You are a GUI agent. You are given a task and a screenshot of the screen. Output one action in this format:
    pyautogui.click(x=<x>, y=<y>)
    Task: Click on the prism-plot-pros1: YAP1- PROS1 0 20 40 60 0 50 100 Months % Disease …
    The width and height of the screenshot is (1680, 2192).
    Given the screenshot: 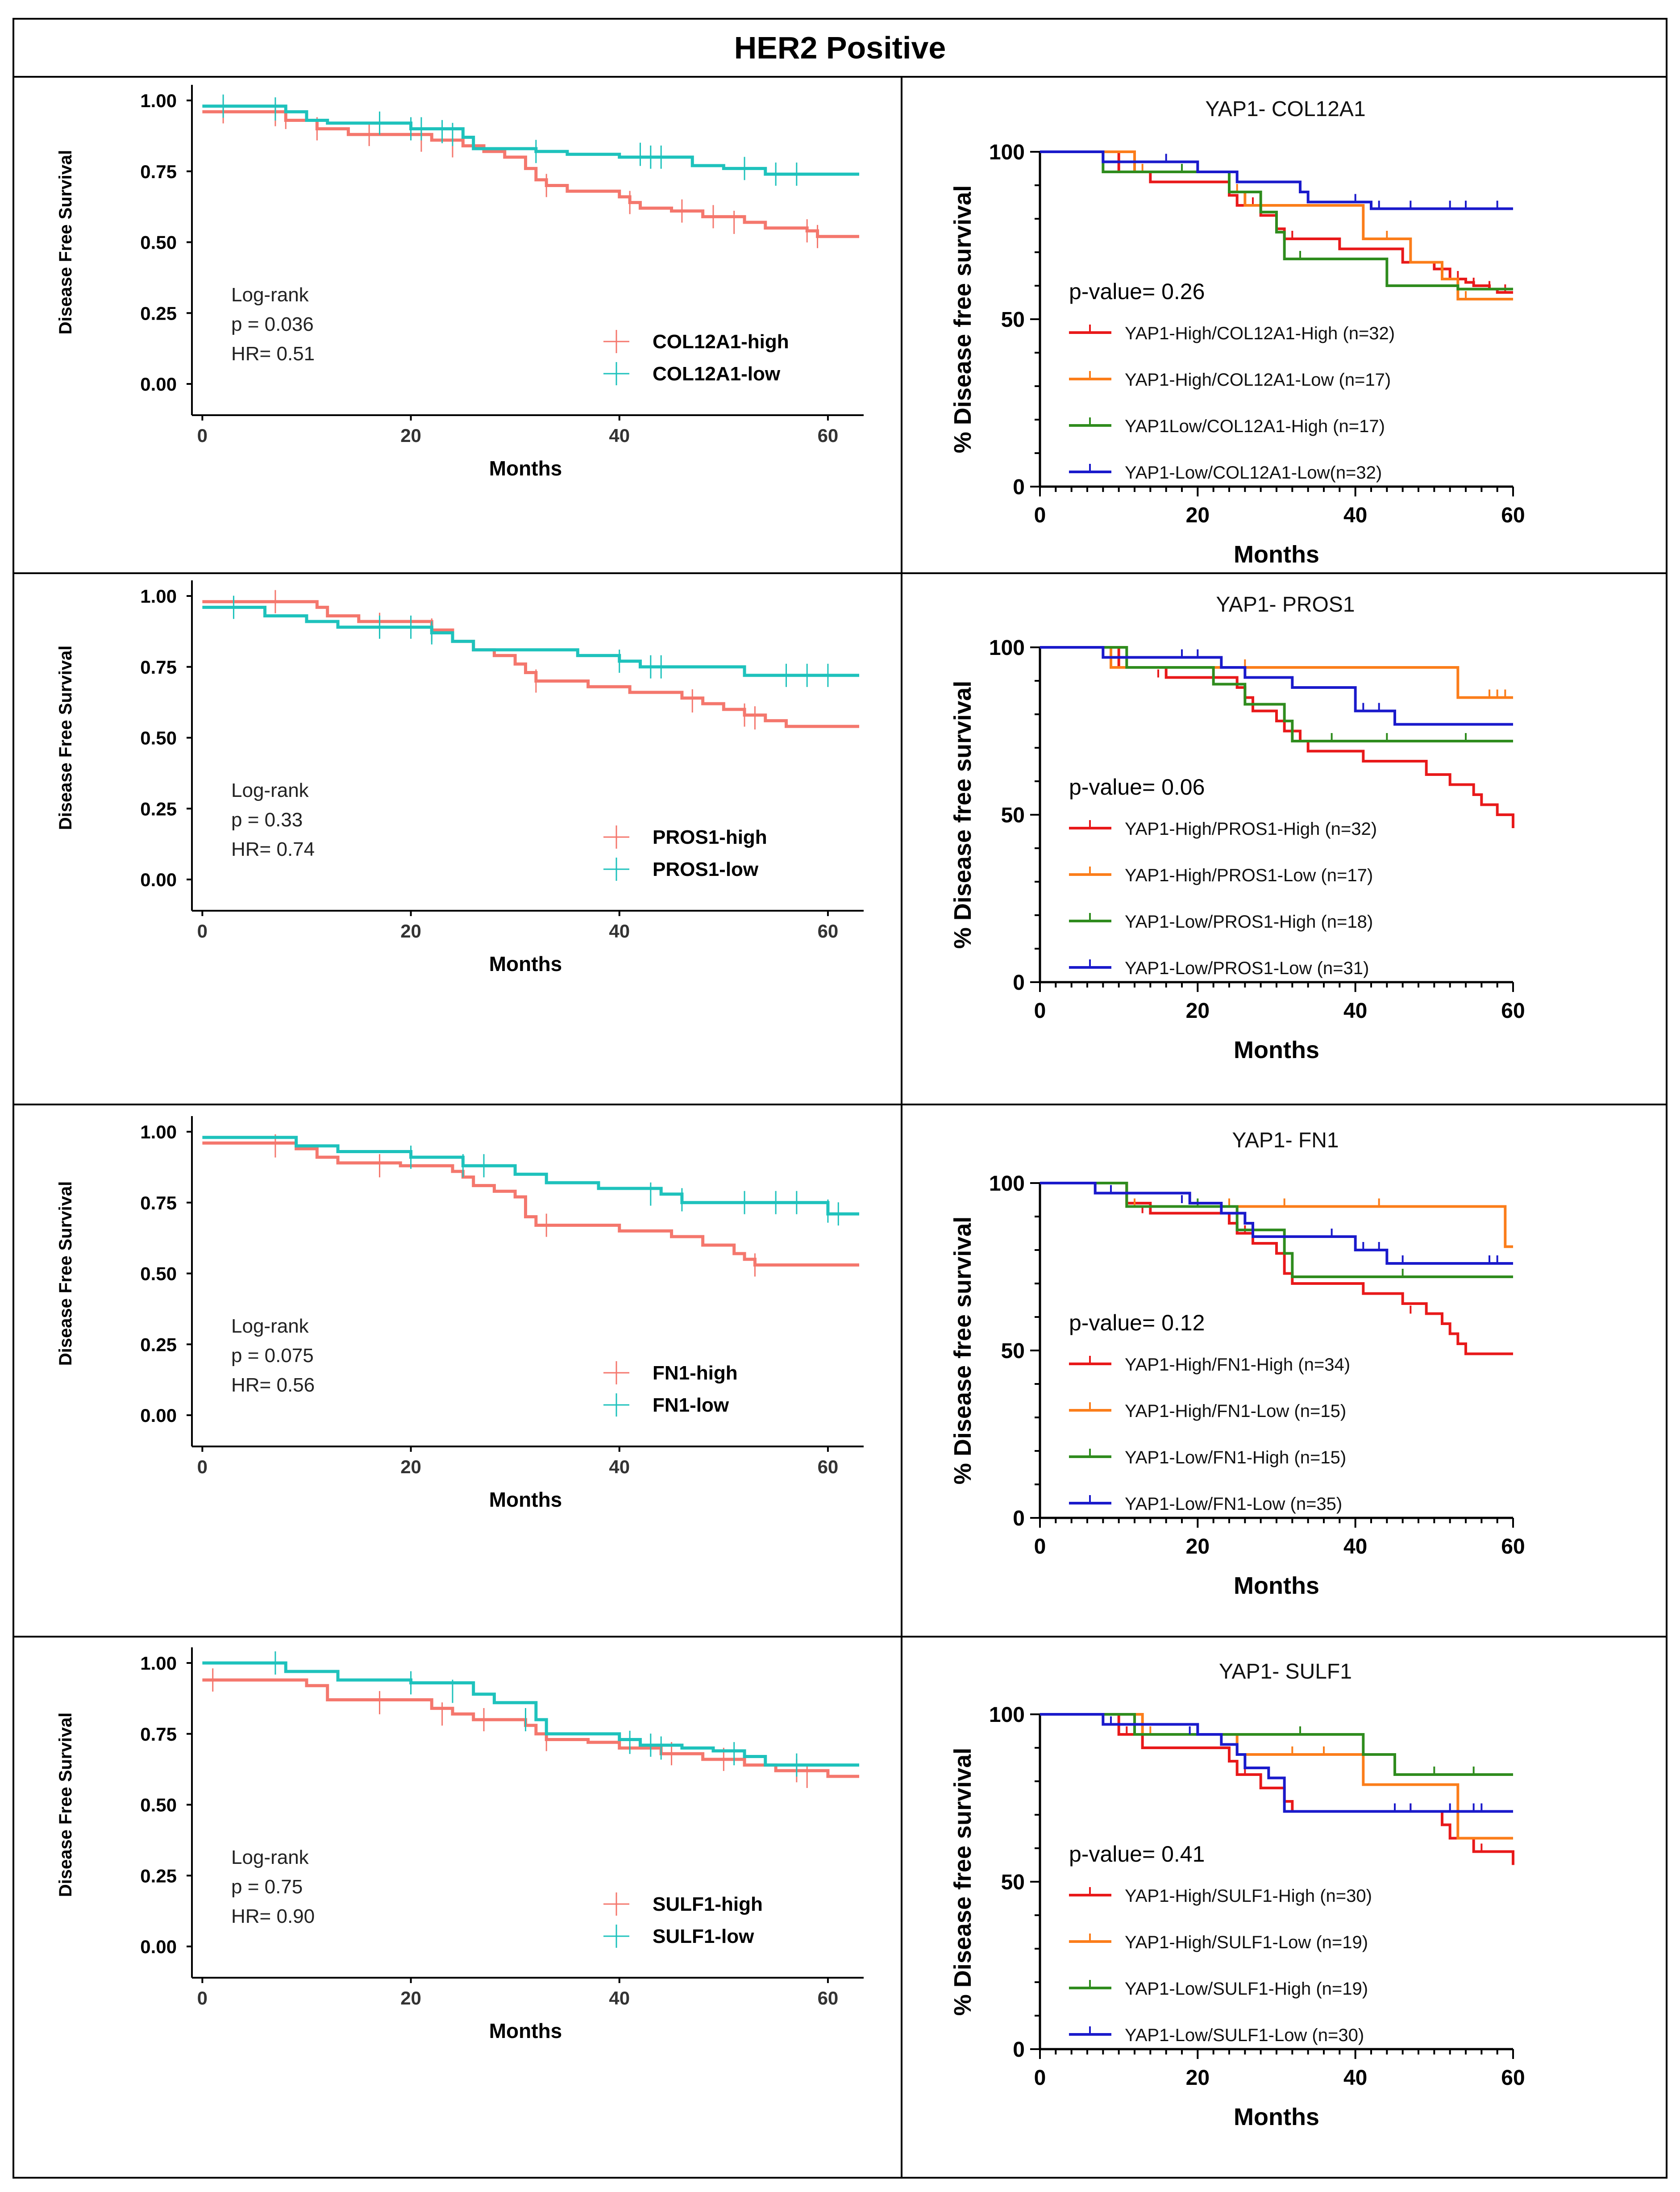 What is the action you would take?
    pyautogui.click(x=1237, y=828)
    